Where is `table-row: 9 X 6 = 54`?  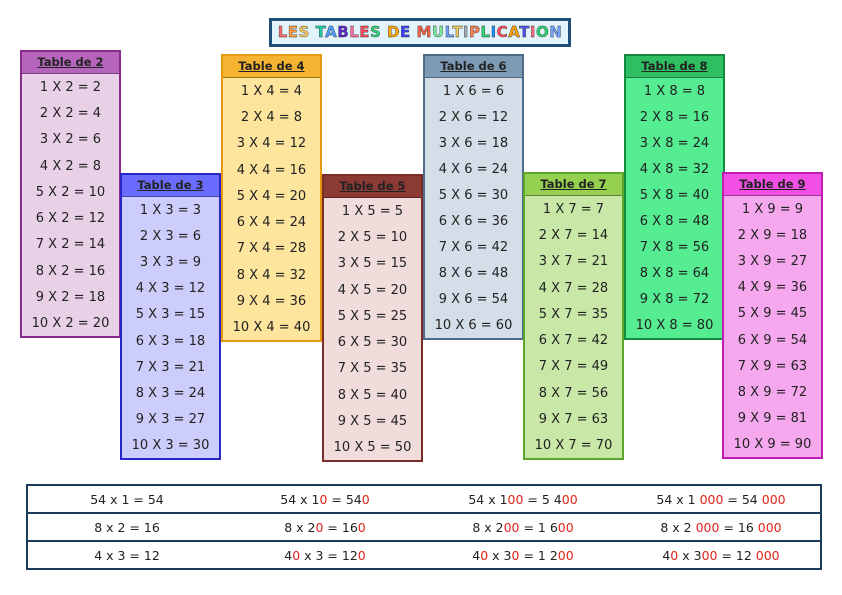
table-row: 9 X 6 = 54 is located at coordinates (473, 300).